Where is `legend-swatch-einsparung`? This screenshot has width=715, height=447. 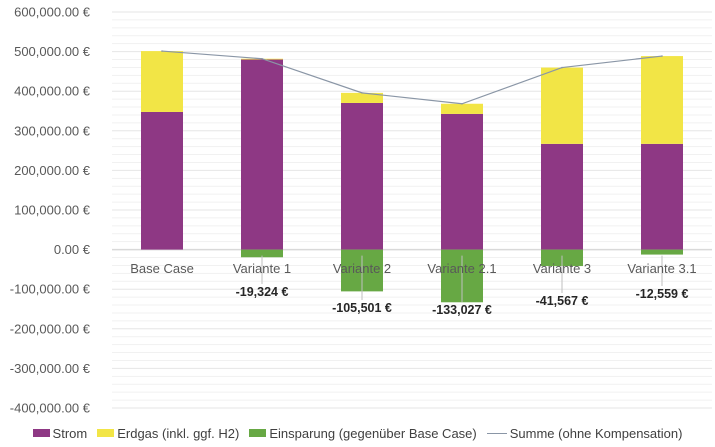
legend-swatch-einsparung is located at coordinates (258, 433).